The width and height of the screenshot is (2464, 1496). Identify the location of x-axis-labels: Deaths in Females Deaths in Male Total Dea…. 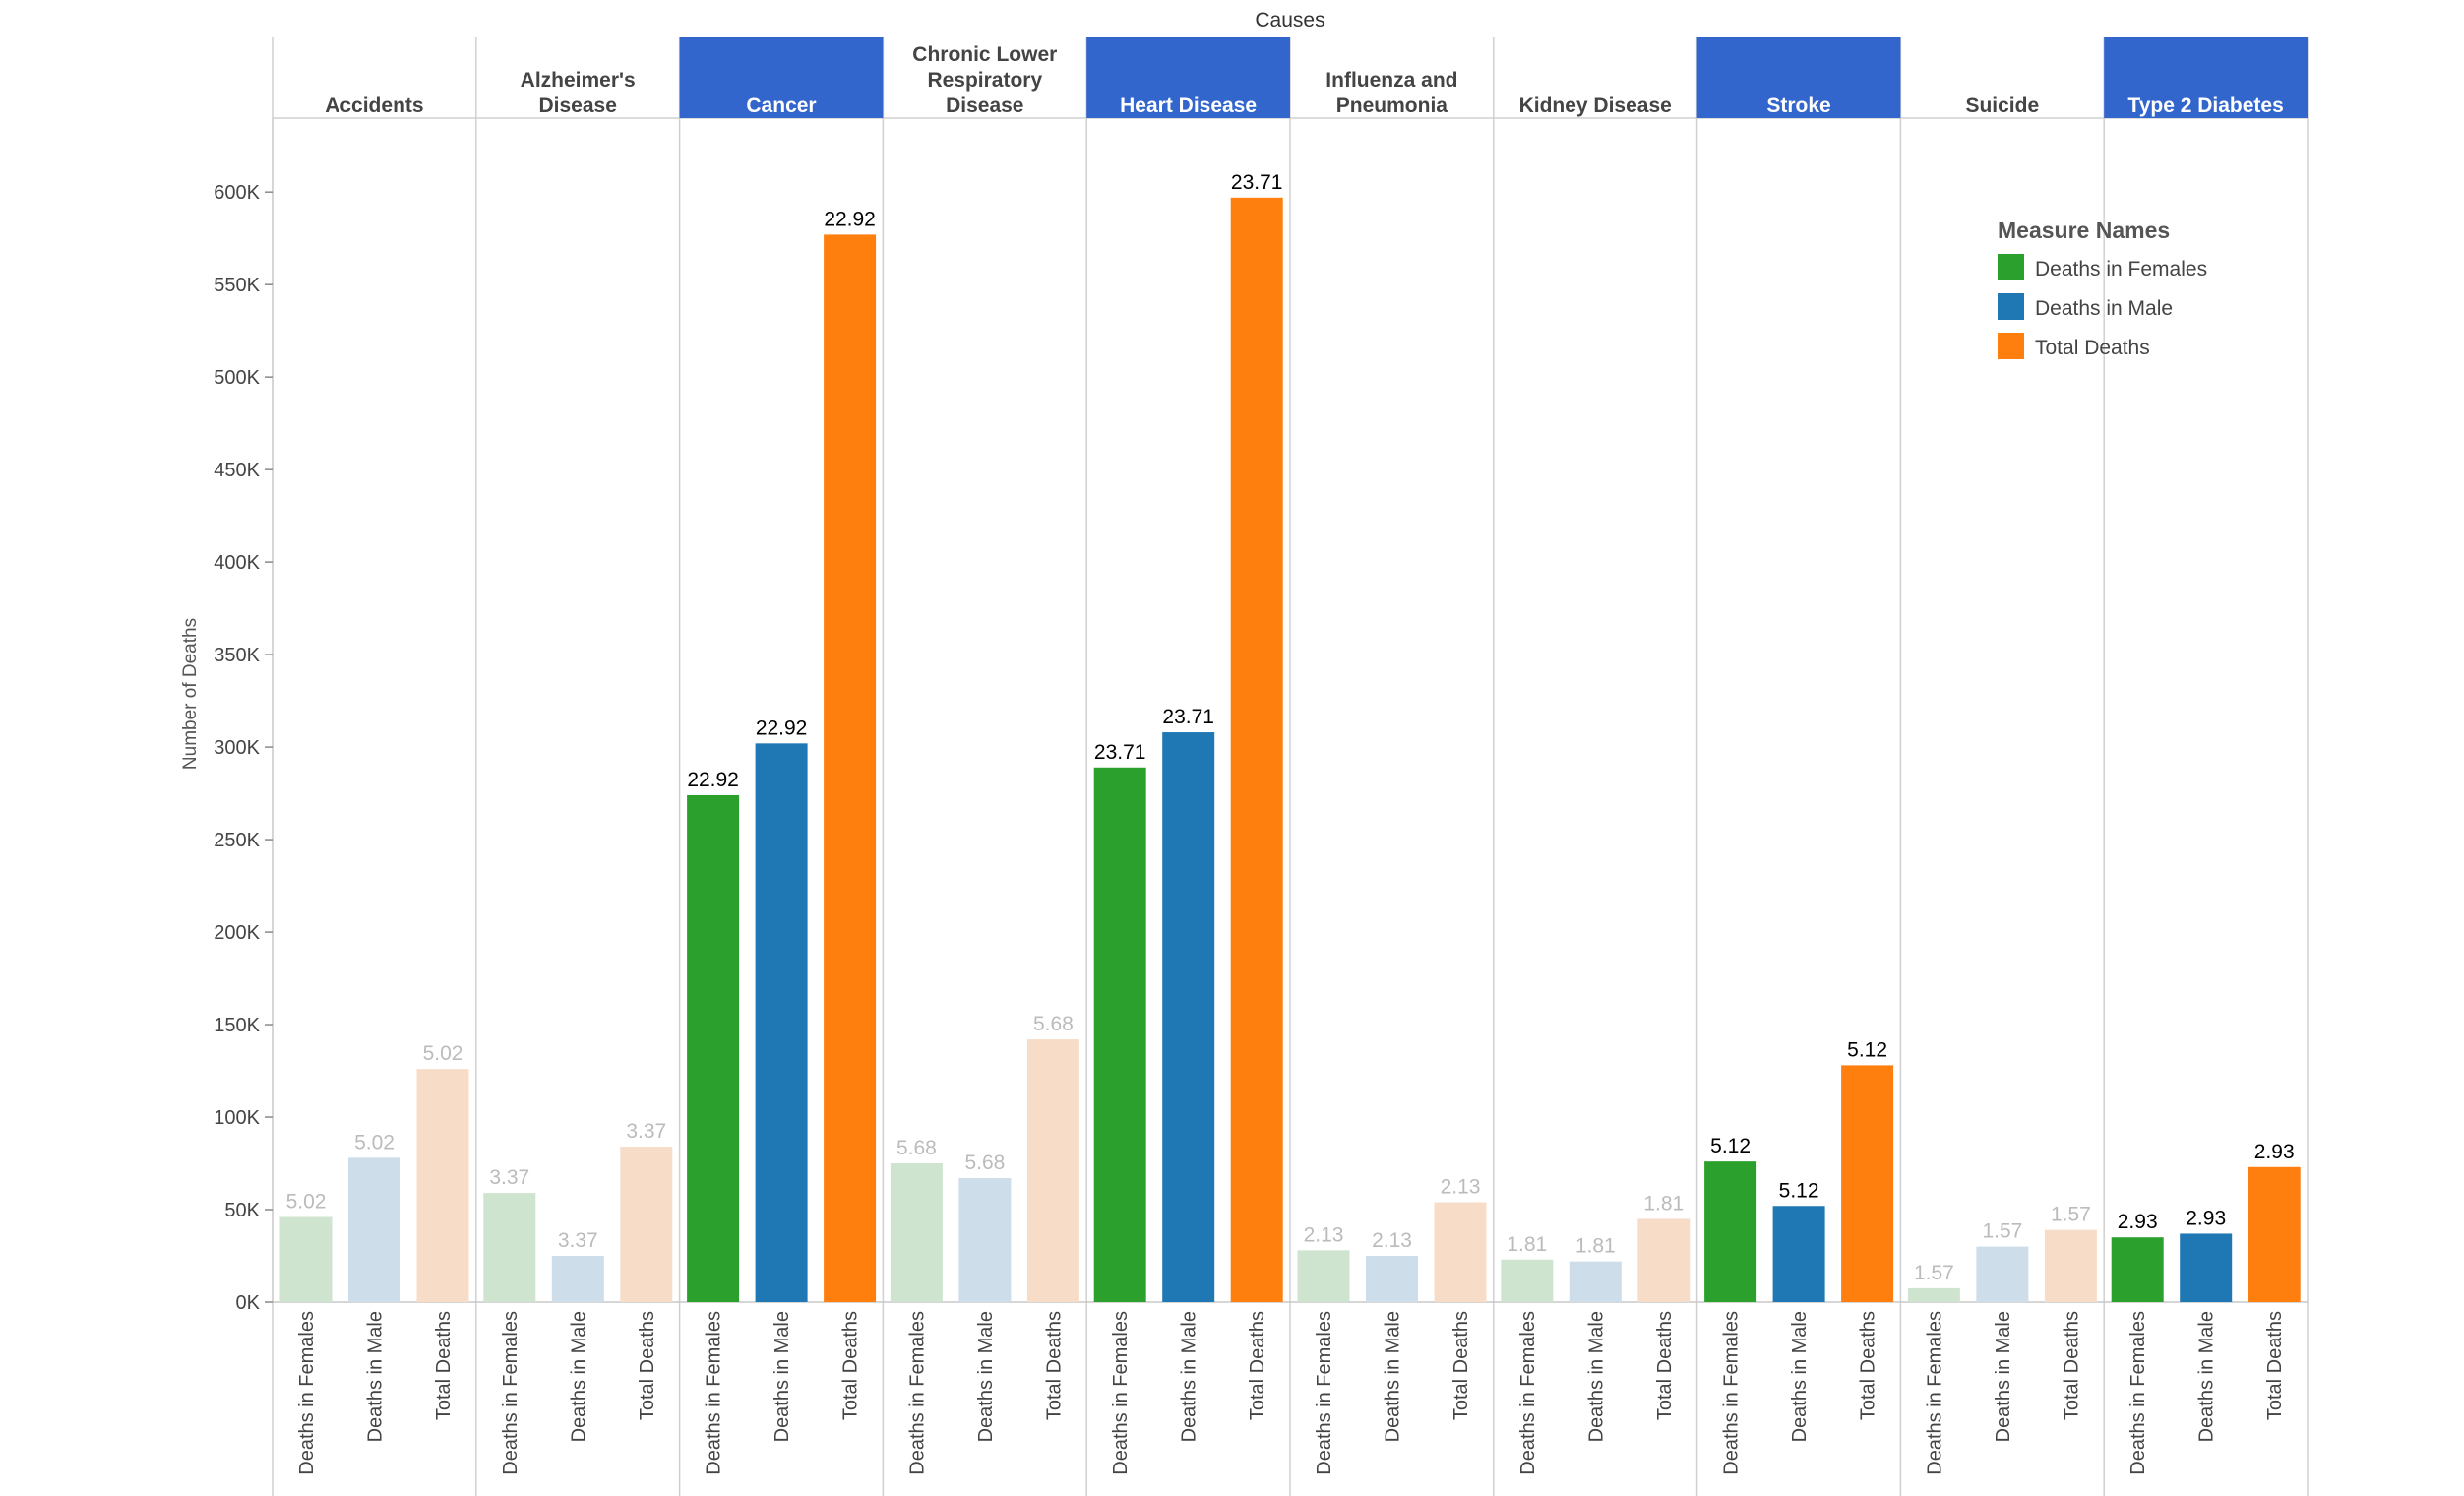
(1291, 1393).